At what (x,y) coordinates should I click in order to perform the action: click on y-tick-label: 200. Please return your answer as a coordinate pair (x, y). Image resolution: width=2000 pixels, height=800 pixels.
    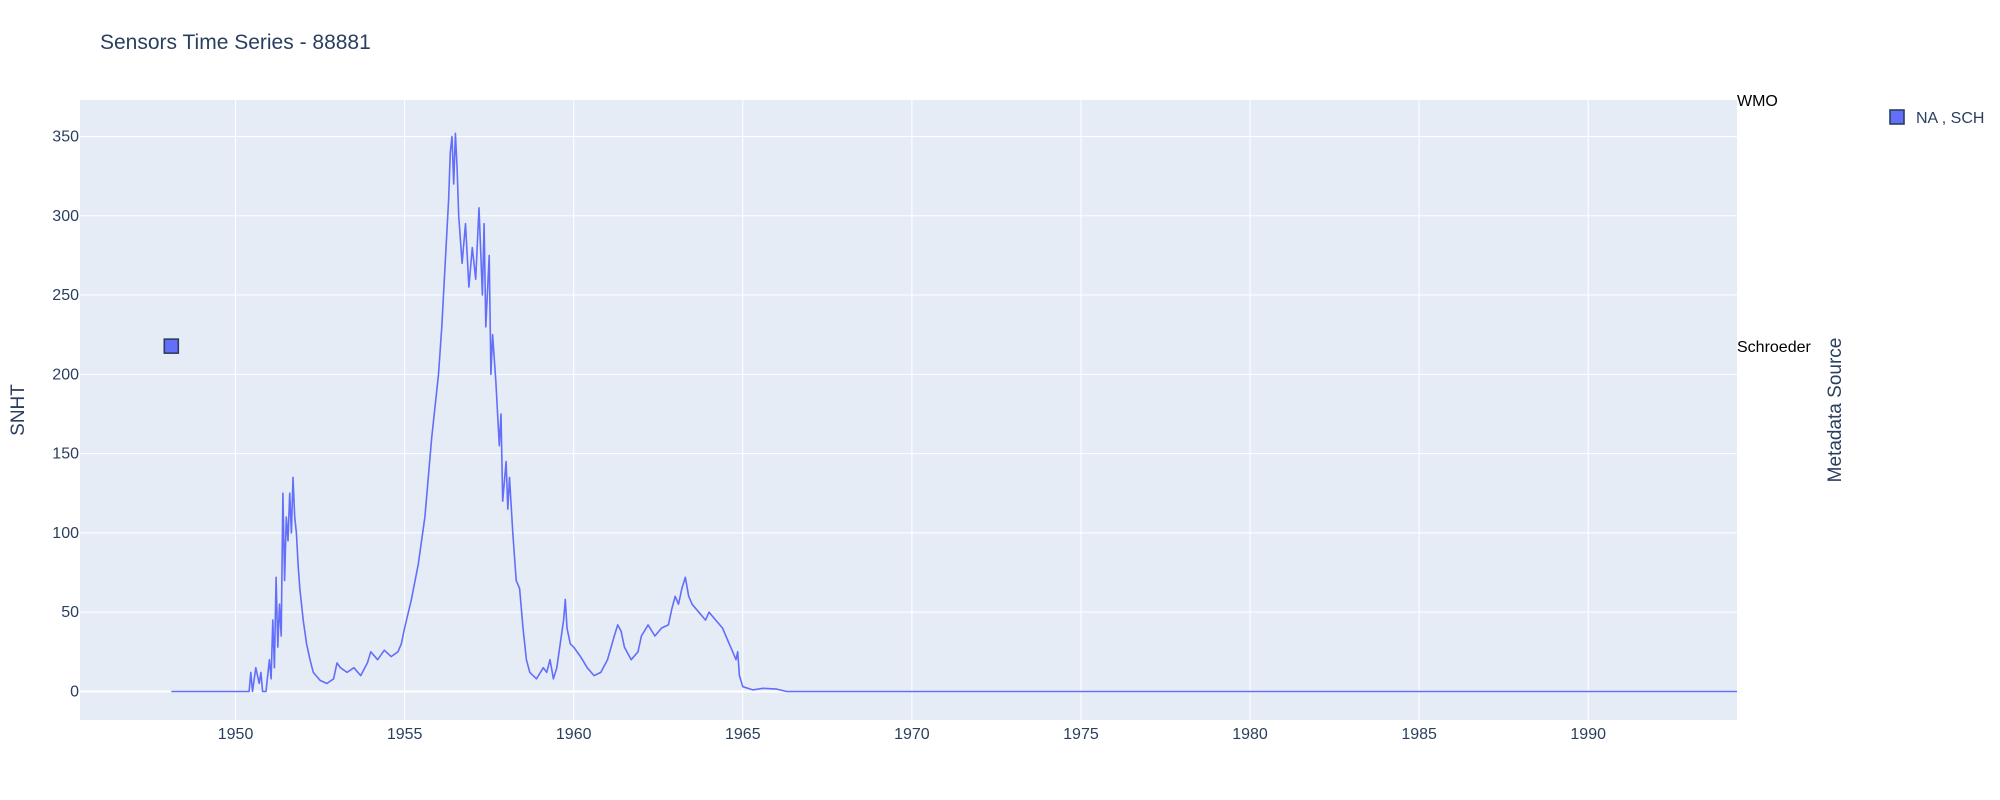
    Looking at the image, I should click on (65, 374).